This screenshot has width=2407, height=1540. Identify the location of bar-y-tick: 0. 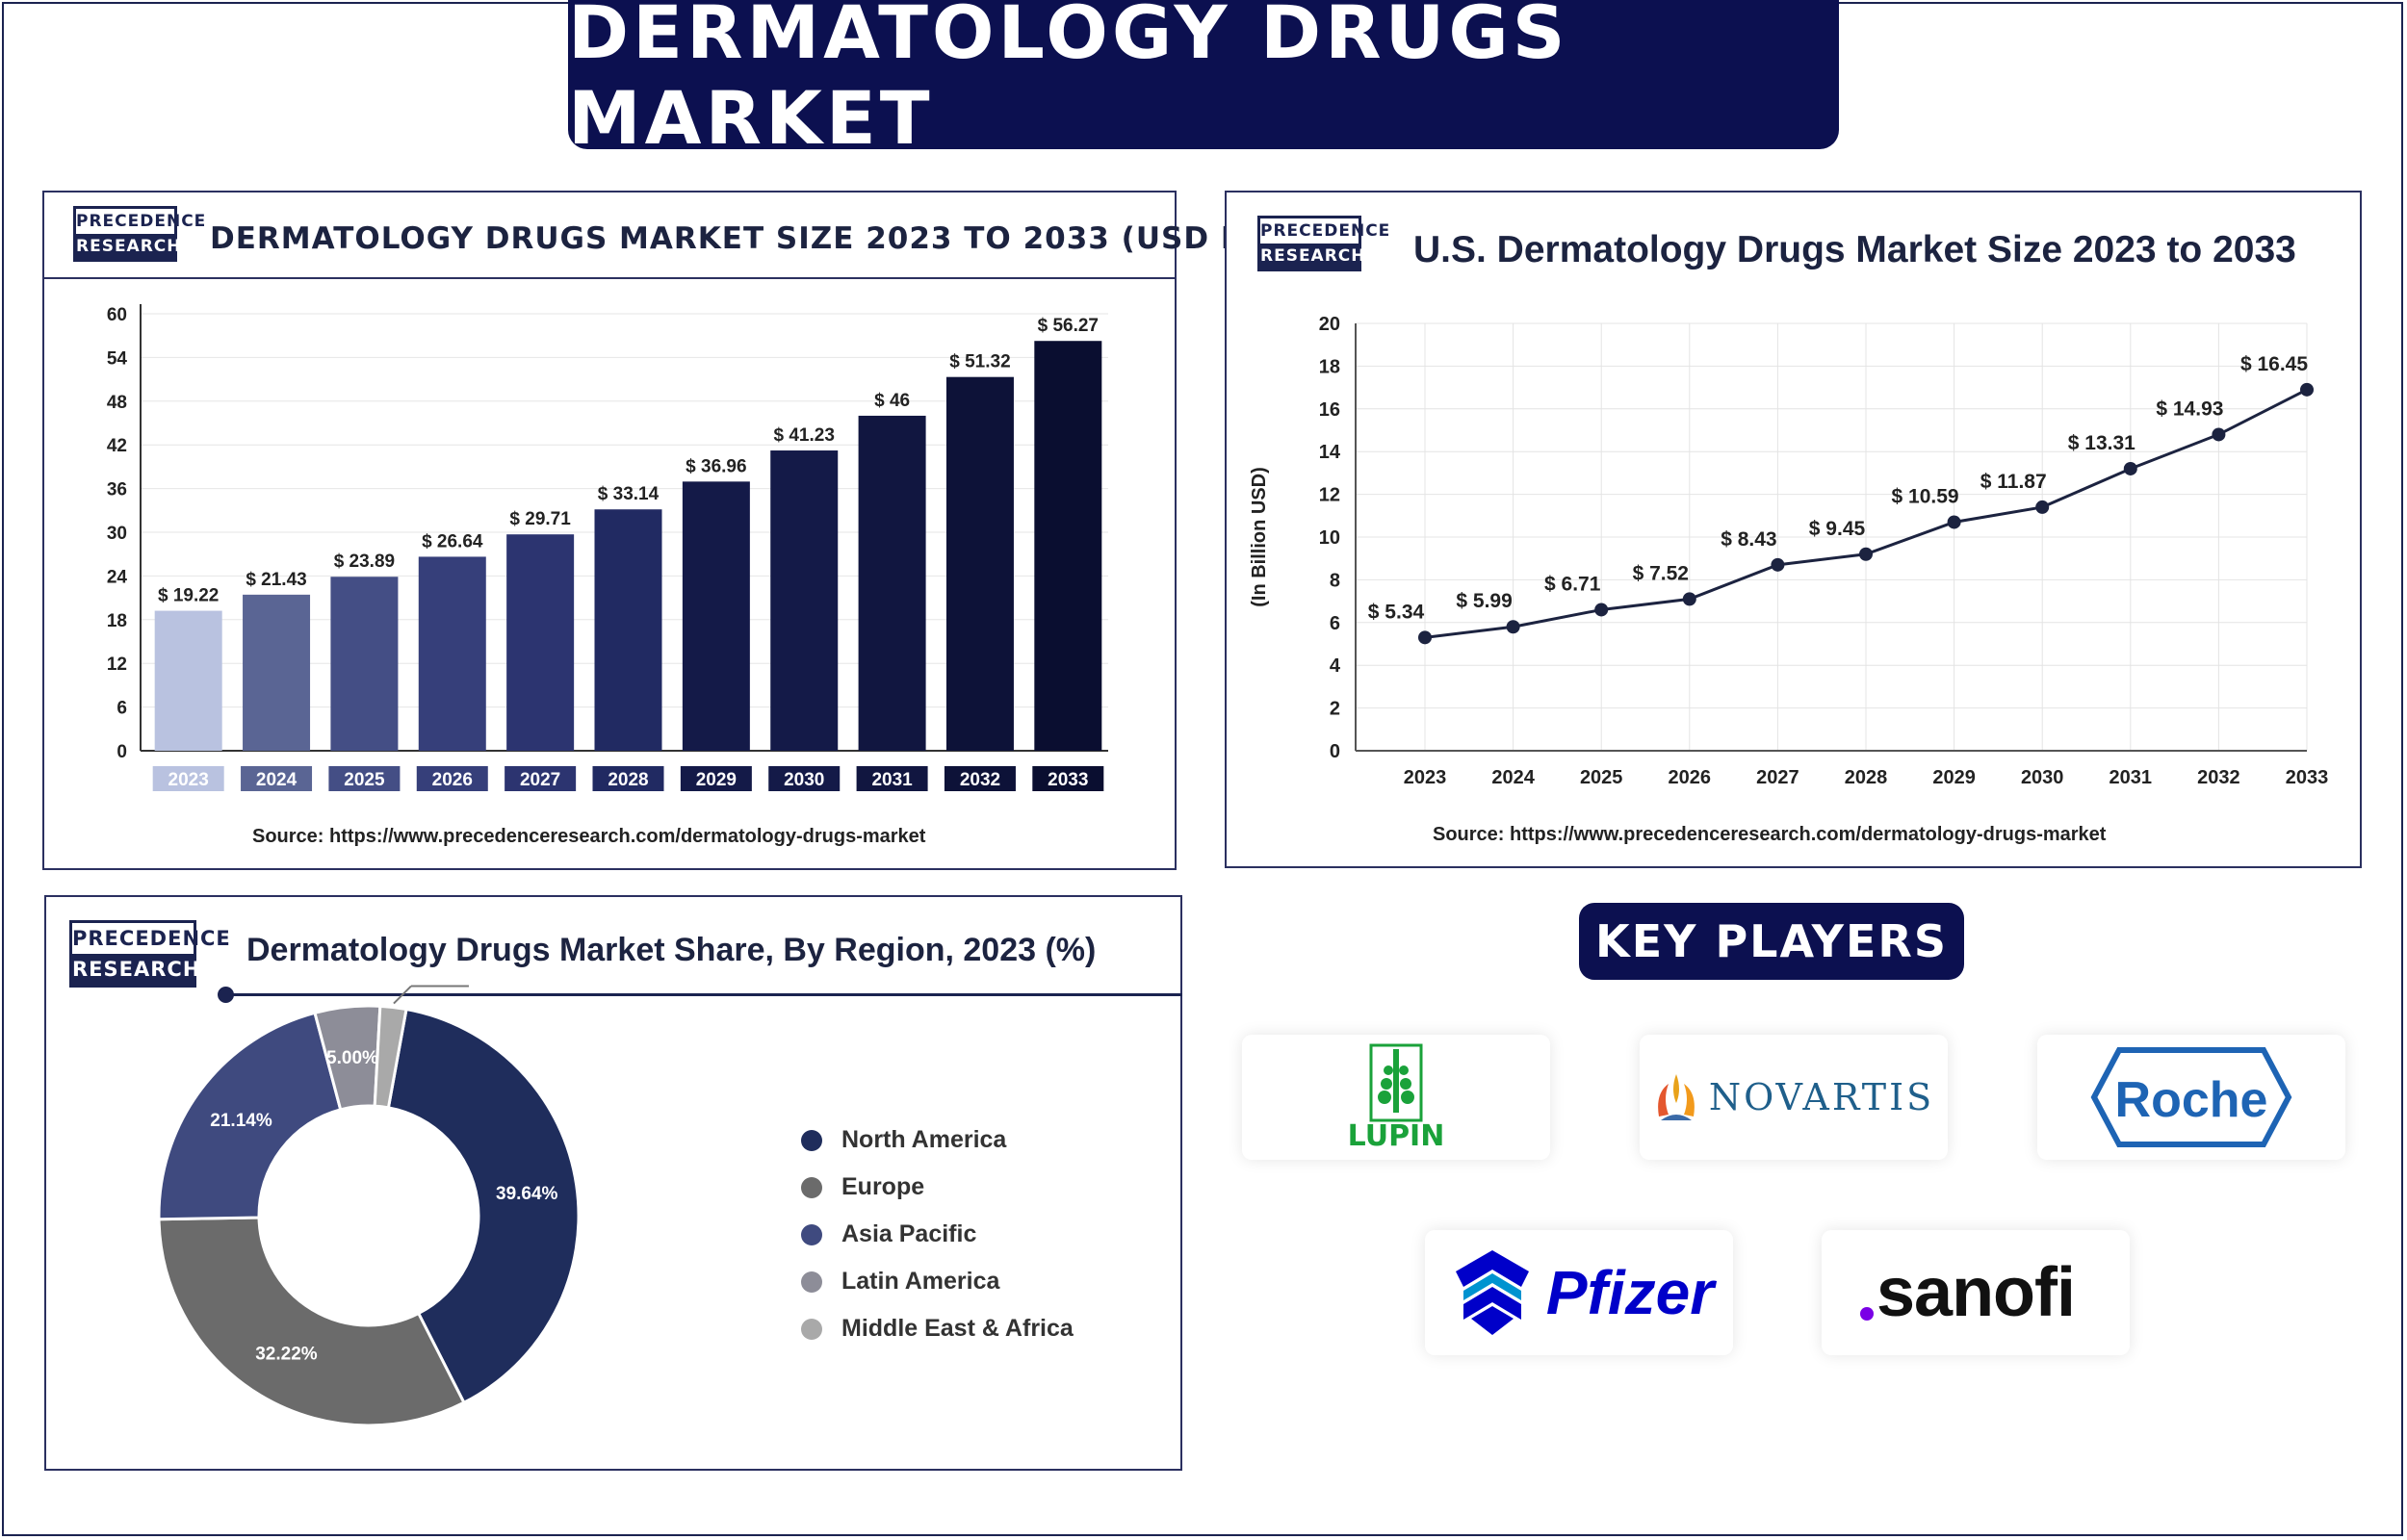
(121, 752).